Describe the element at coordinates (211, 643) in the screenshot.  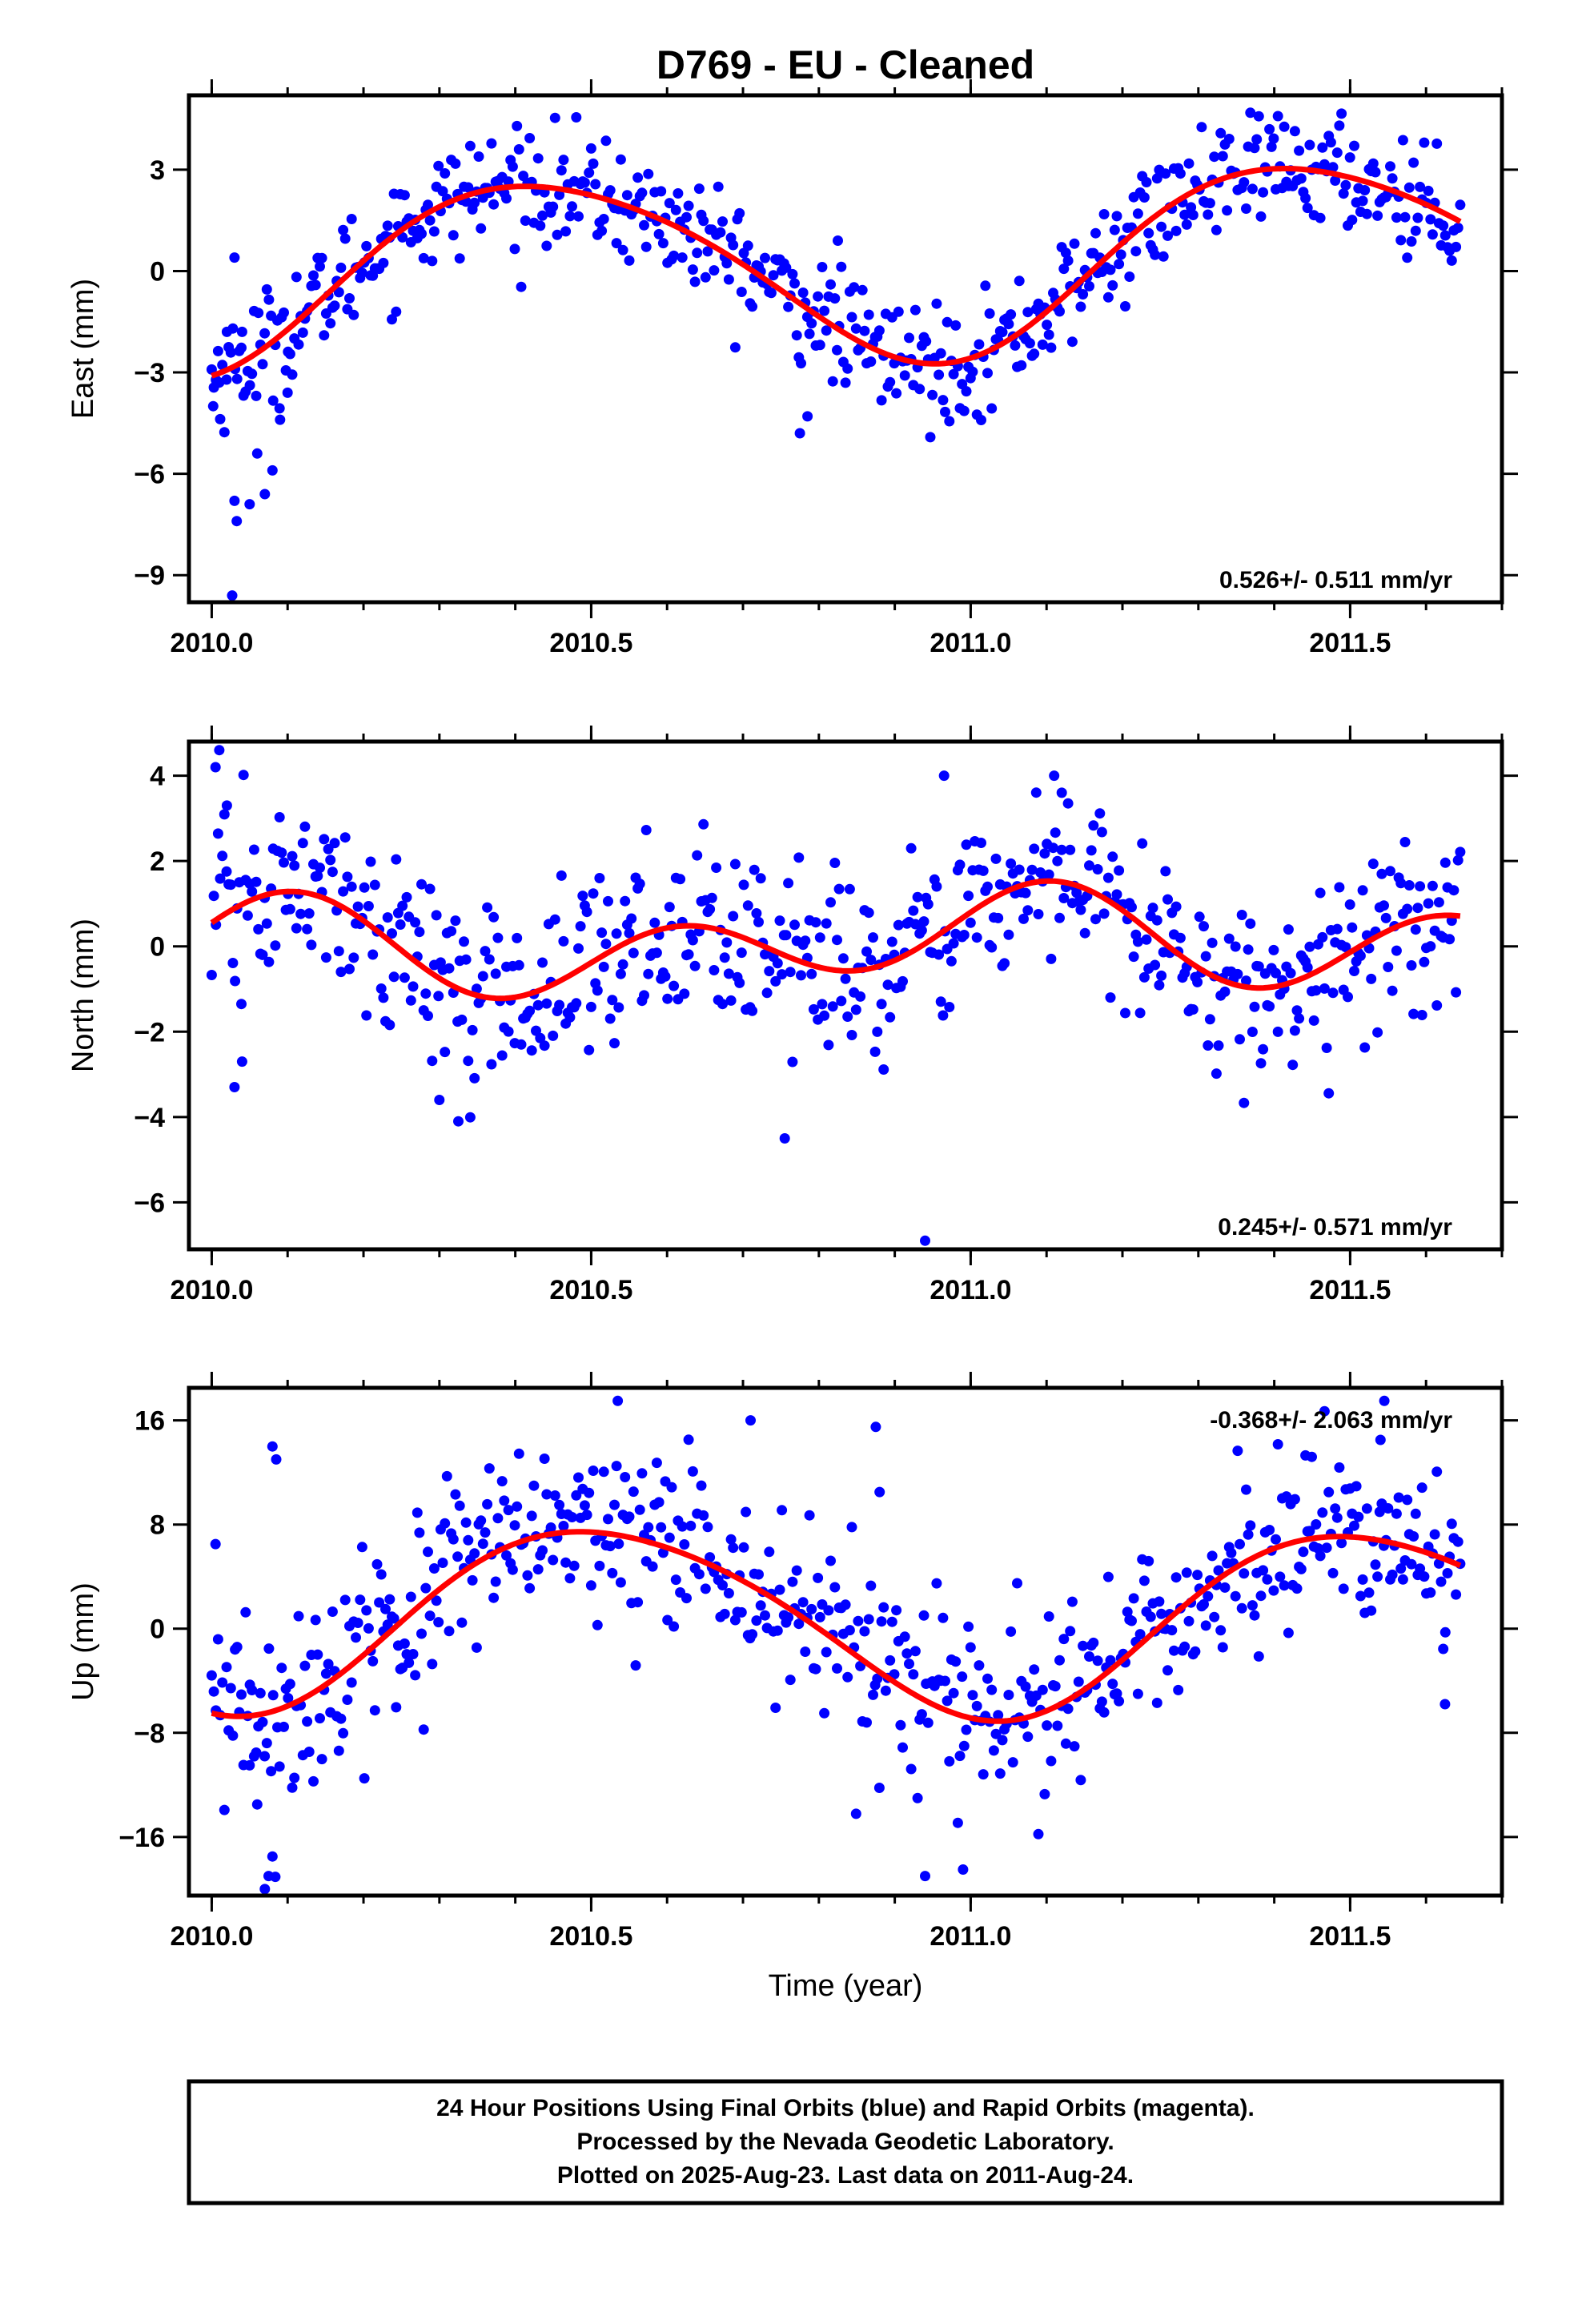
I see `x-tick-label: 2010.0` at that location.